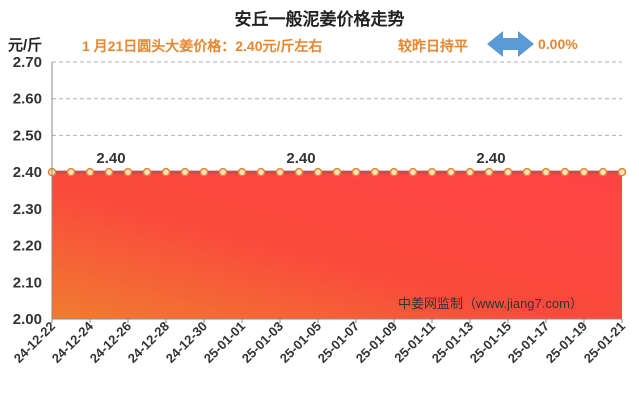 The height and width of the screenshot is (410, 639). Describe the element at coordinates (558, 44) in the screenshot. I see `change-percent-text: 0.00%` at that location.